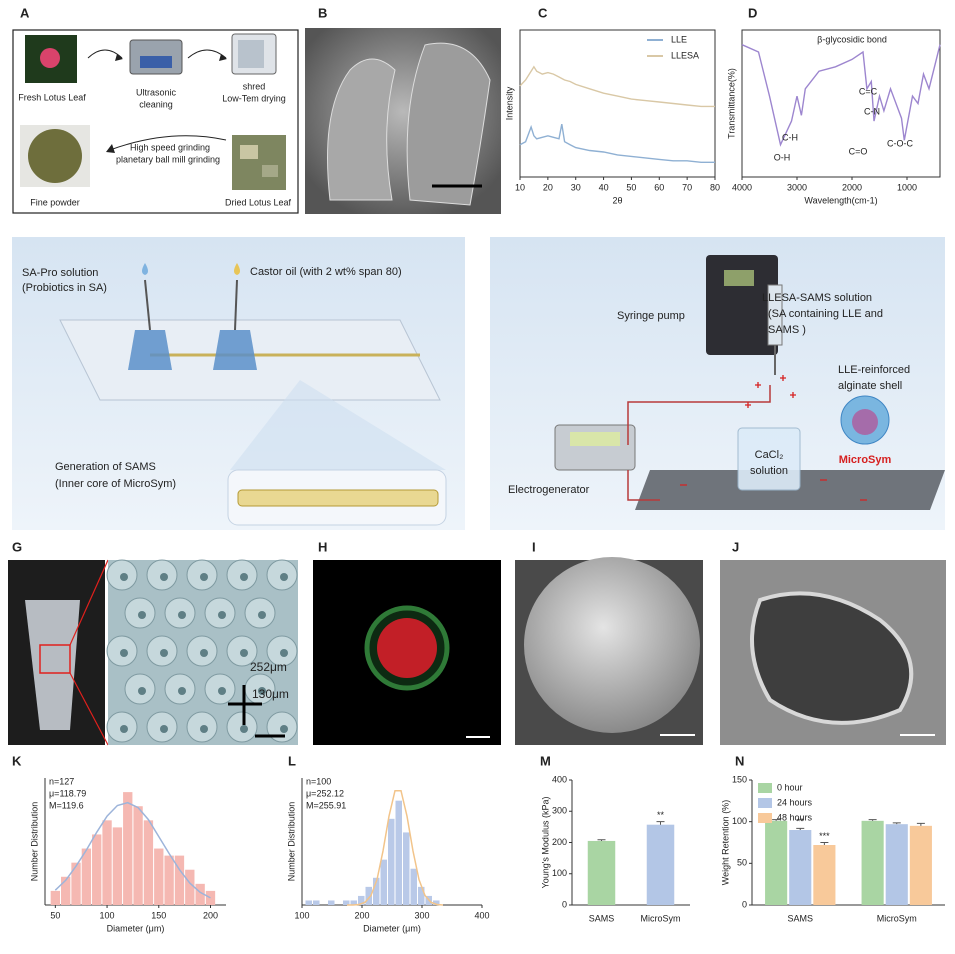 This screenshot has height=954, width=955. I want to click on panel-label: A, so click(25, 12).